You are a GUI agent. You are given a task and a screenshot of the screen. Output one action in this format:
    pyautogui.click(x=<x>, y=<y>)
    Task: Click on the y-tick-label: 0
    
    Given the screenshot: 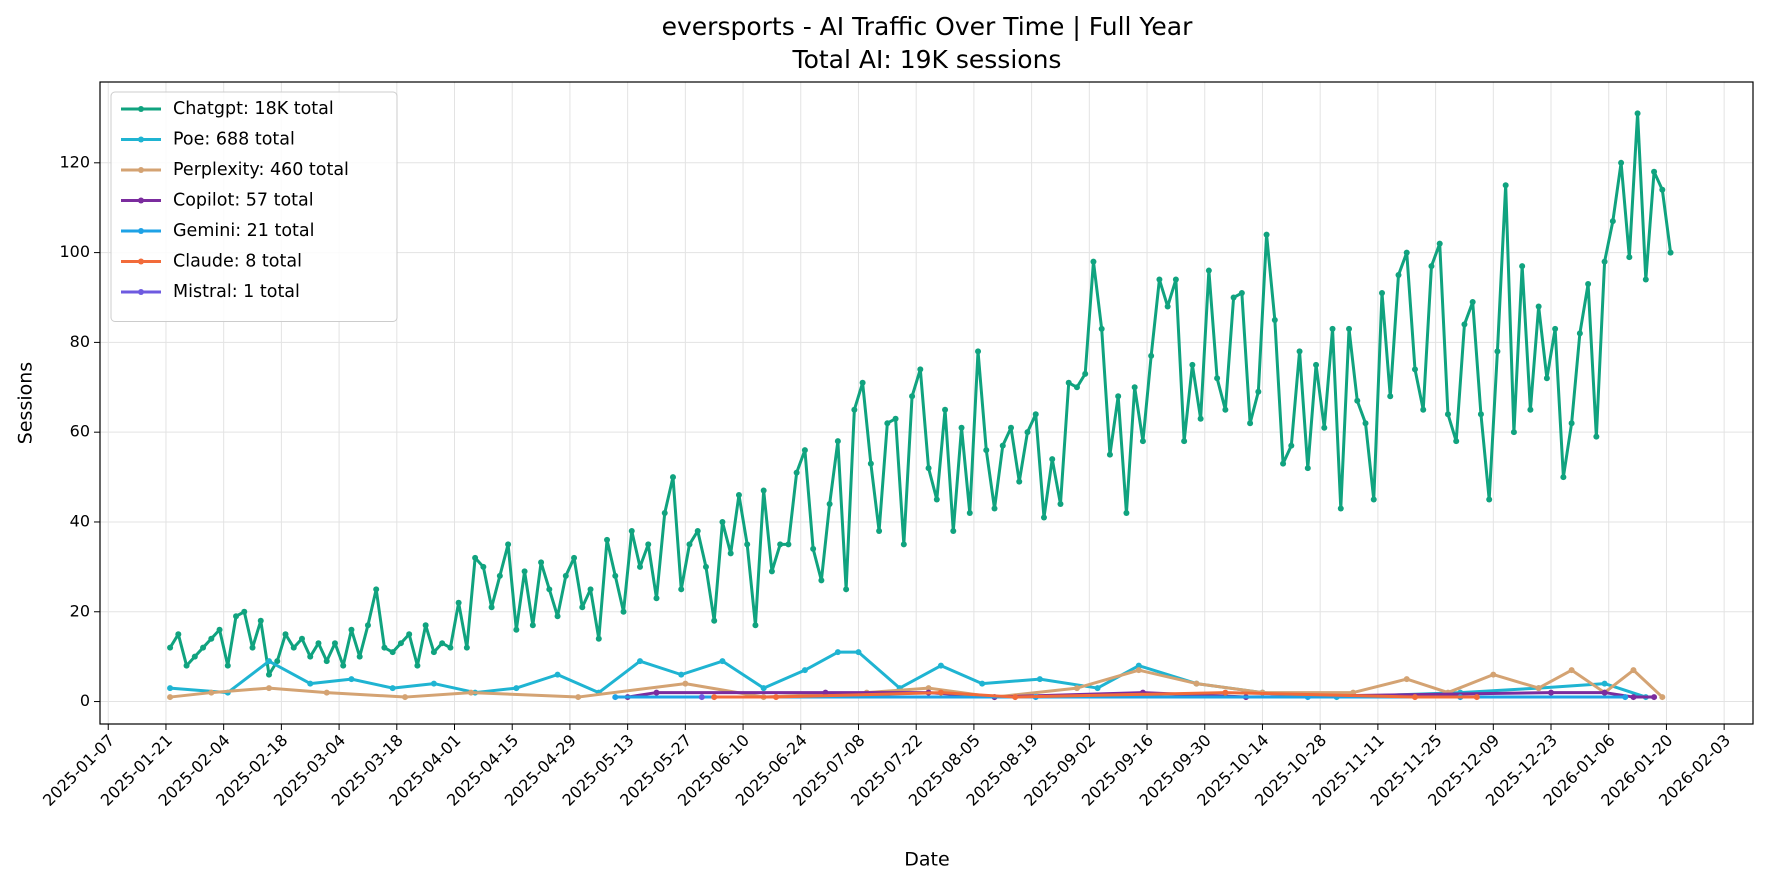 What is the action you would take?
    pyautogui.click(x=85, y=700)
    